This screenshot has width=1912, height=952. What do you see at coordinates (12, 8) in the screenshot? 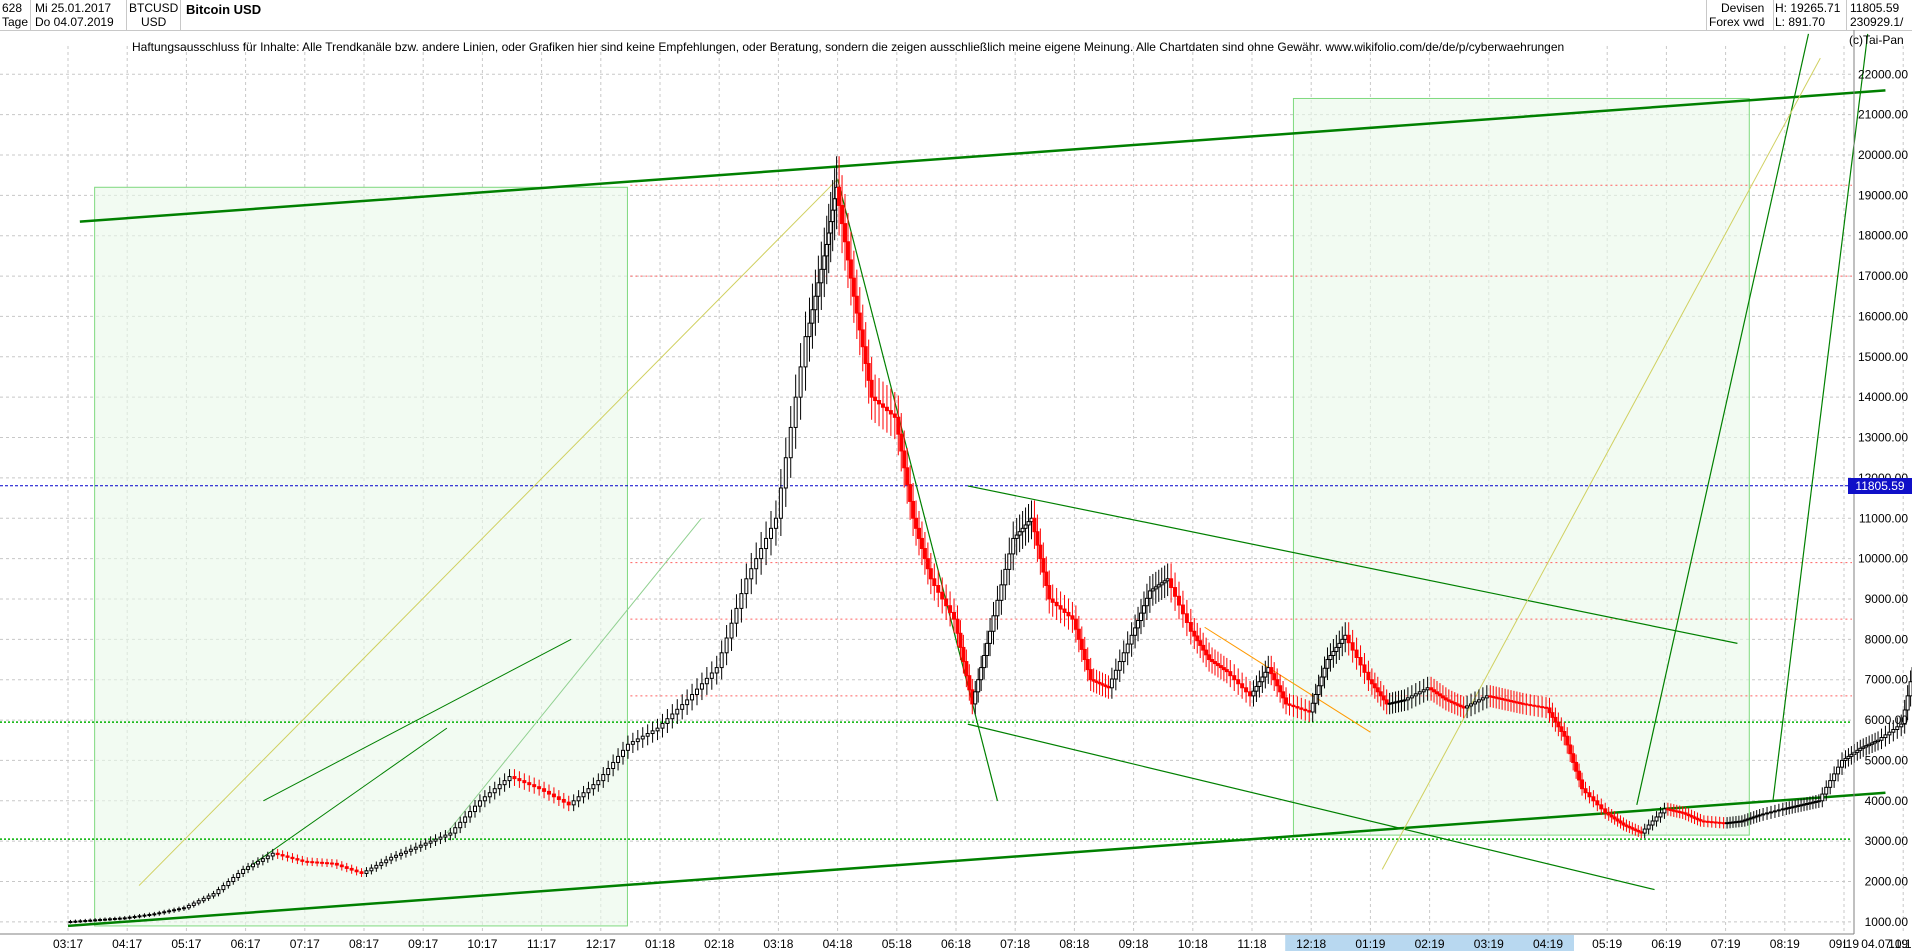
I see `bar-count: 628` at bounding box center [12, 8].